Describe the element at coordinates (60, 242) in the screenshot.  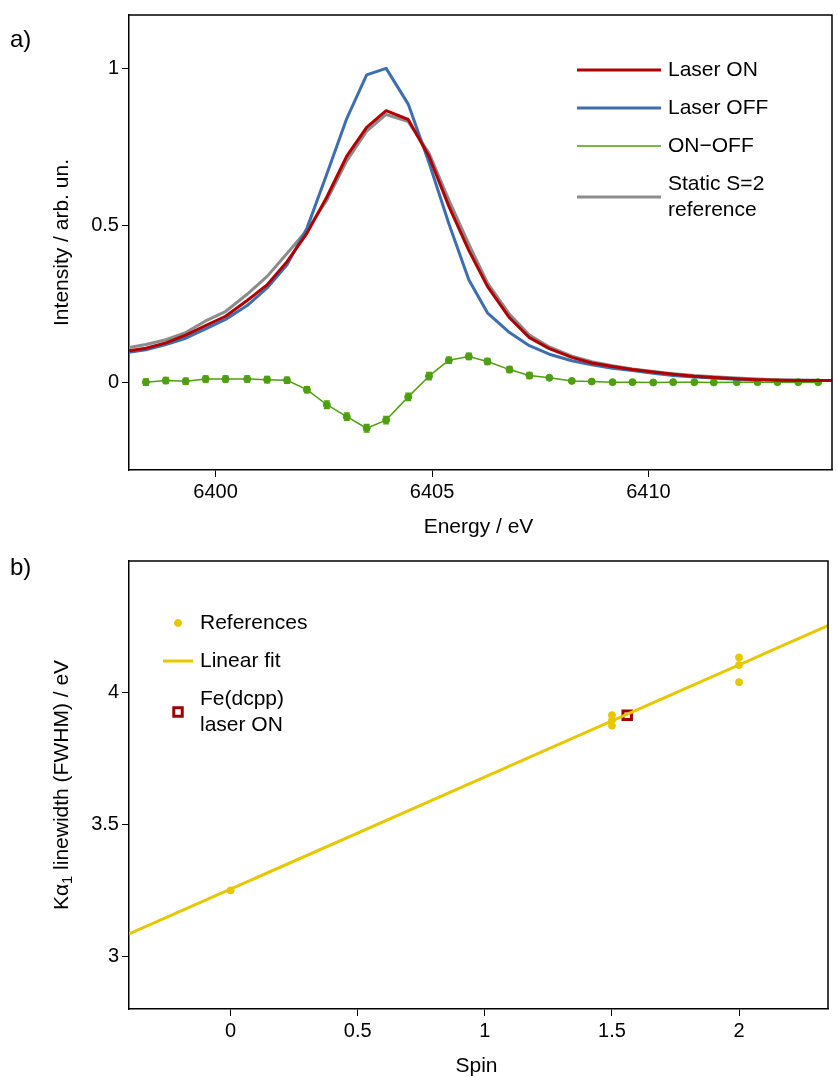
I see `y-axis-title: Intensity / arb. un.` at that location.